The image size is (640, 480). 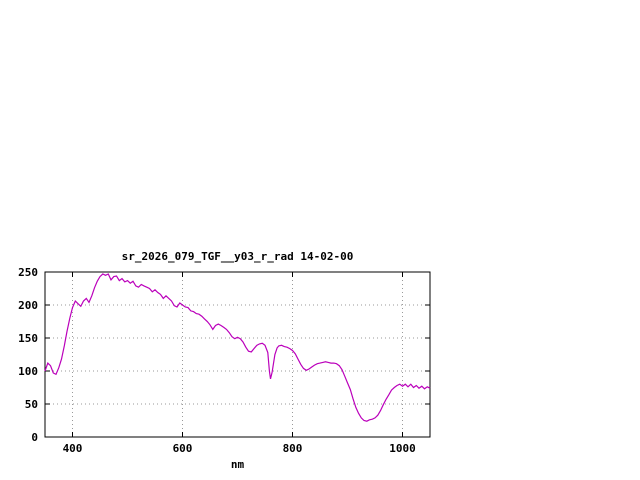 What do you see at coordinates (28, 371) in the screenshot?
I see `y-tick-label: 100` at bounding box center [28, 371].